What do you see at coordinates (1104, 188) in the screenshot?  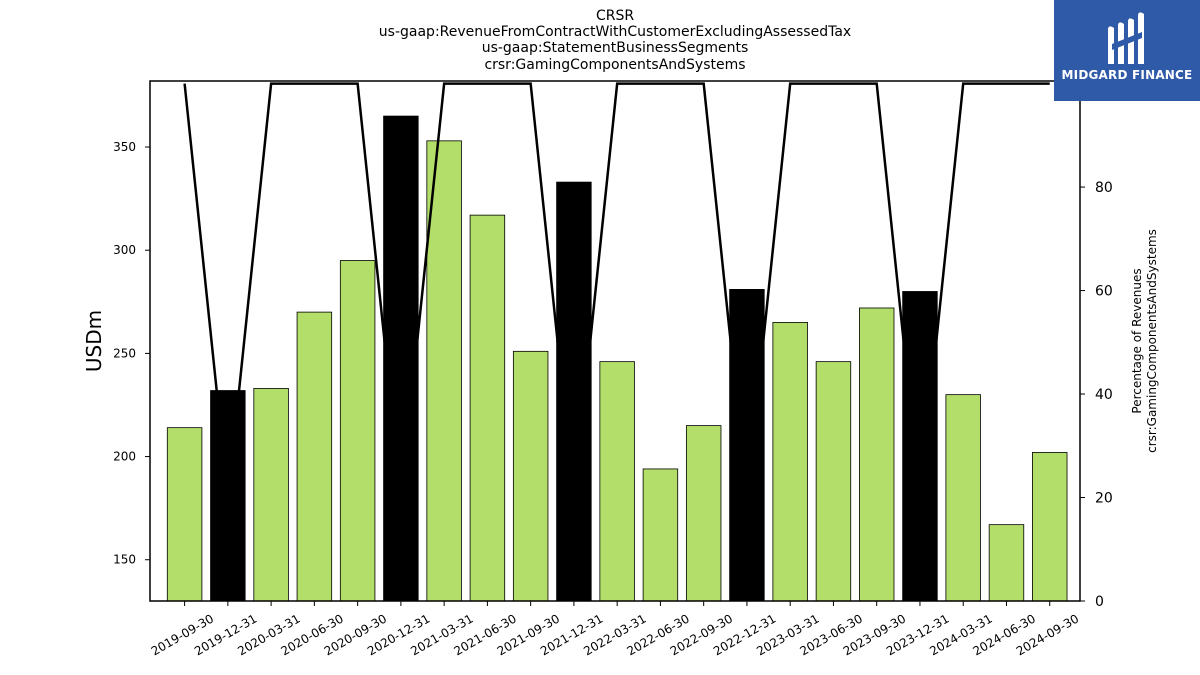 I see `y2-tick-label-80: 80` at bounding box center [1104, 188].